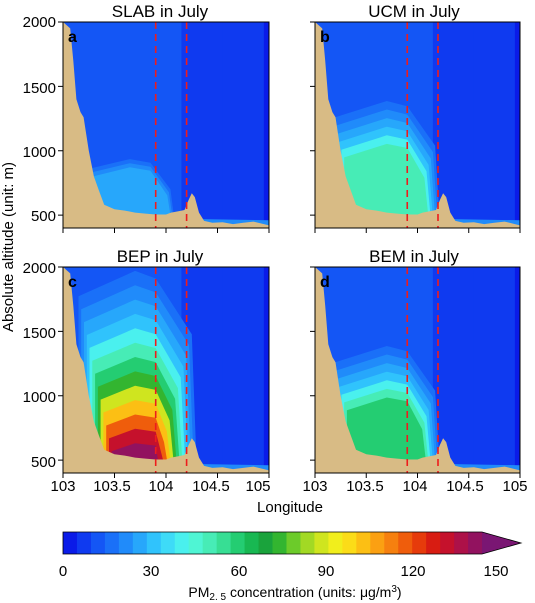 Image resolution: width=535 pixels, height=603 pixels. I want to click on colorbar-outline, so click(292, 543).